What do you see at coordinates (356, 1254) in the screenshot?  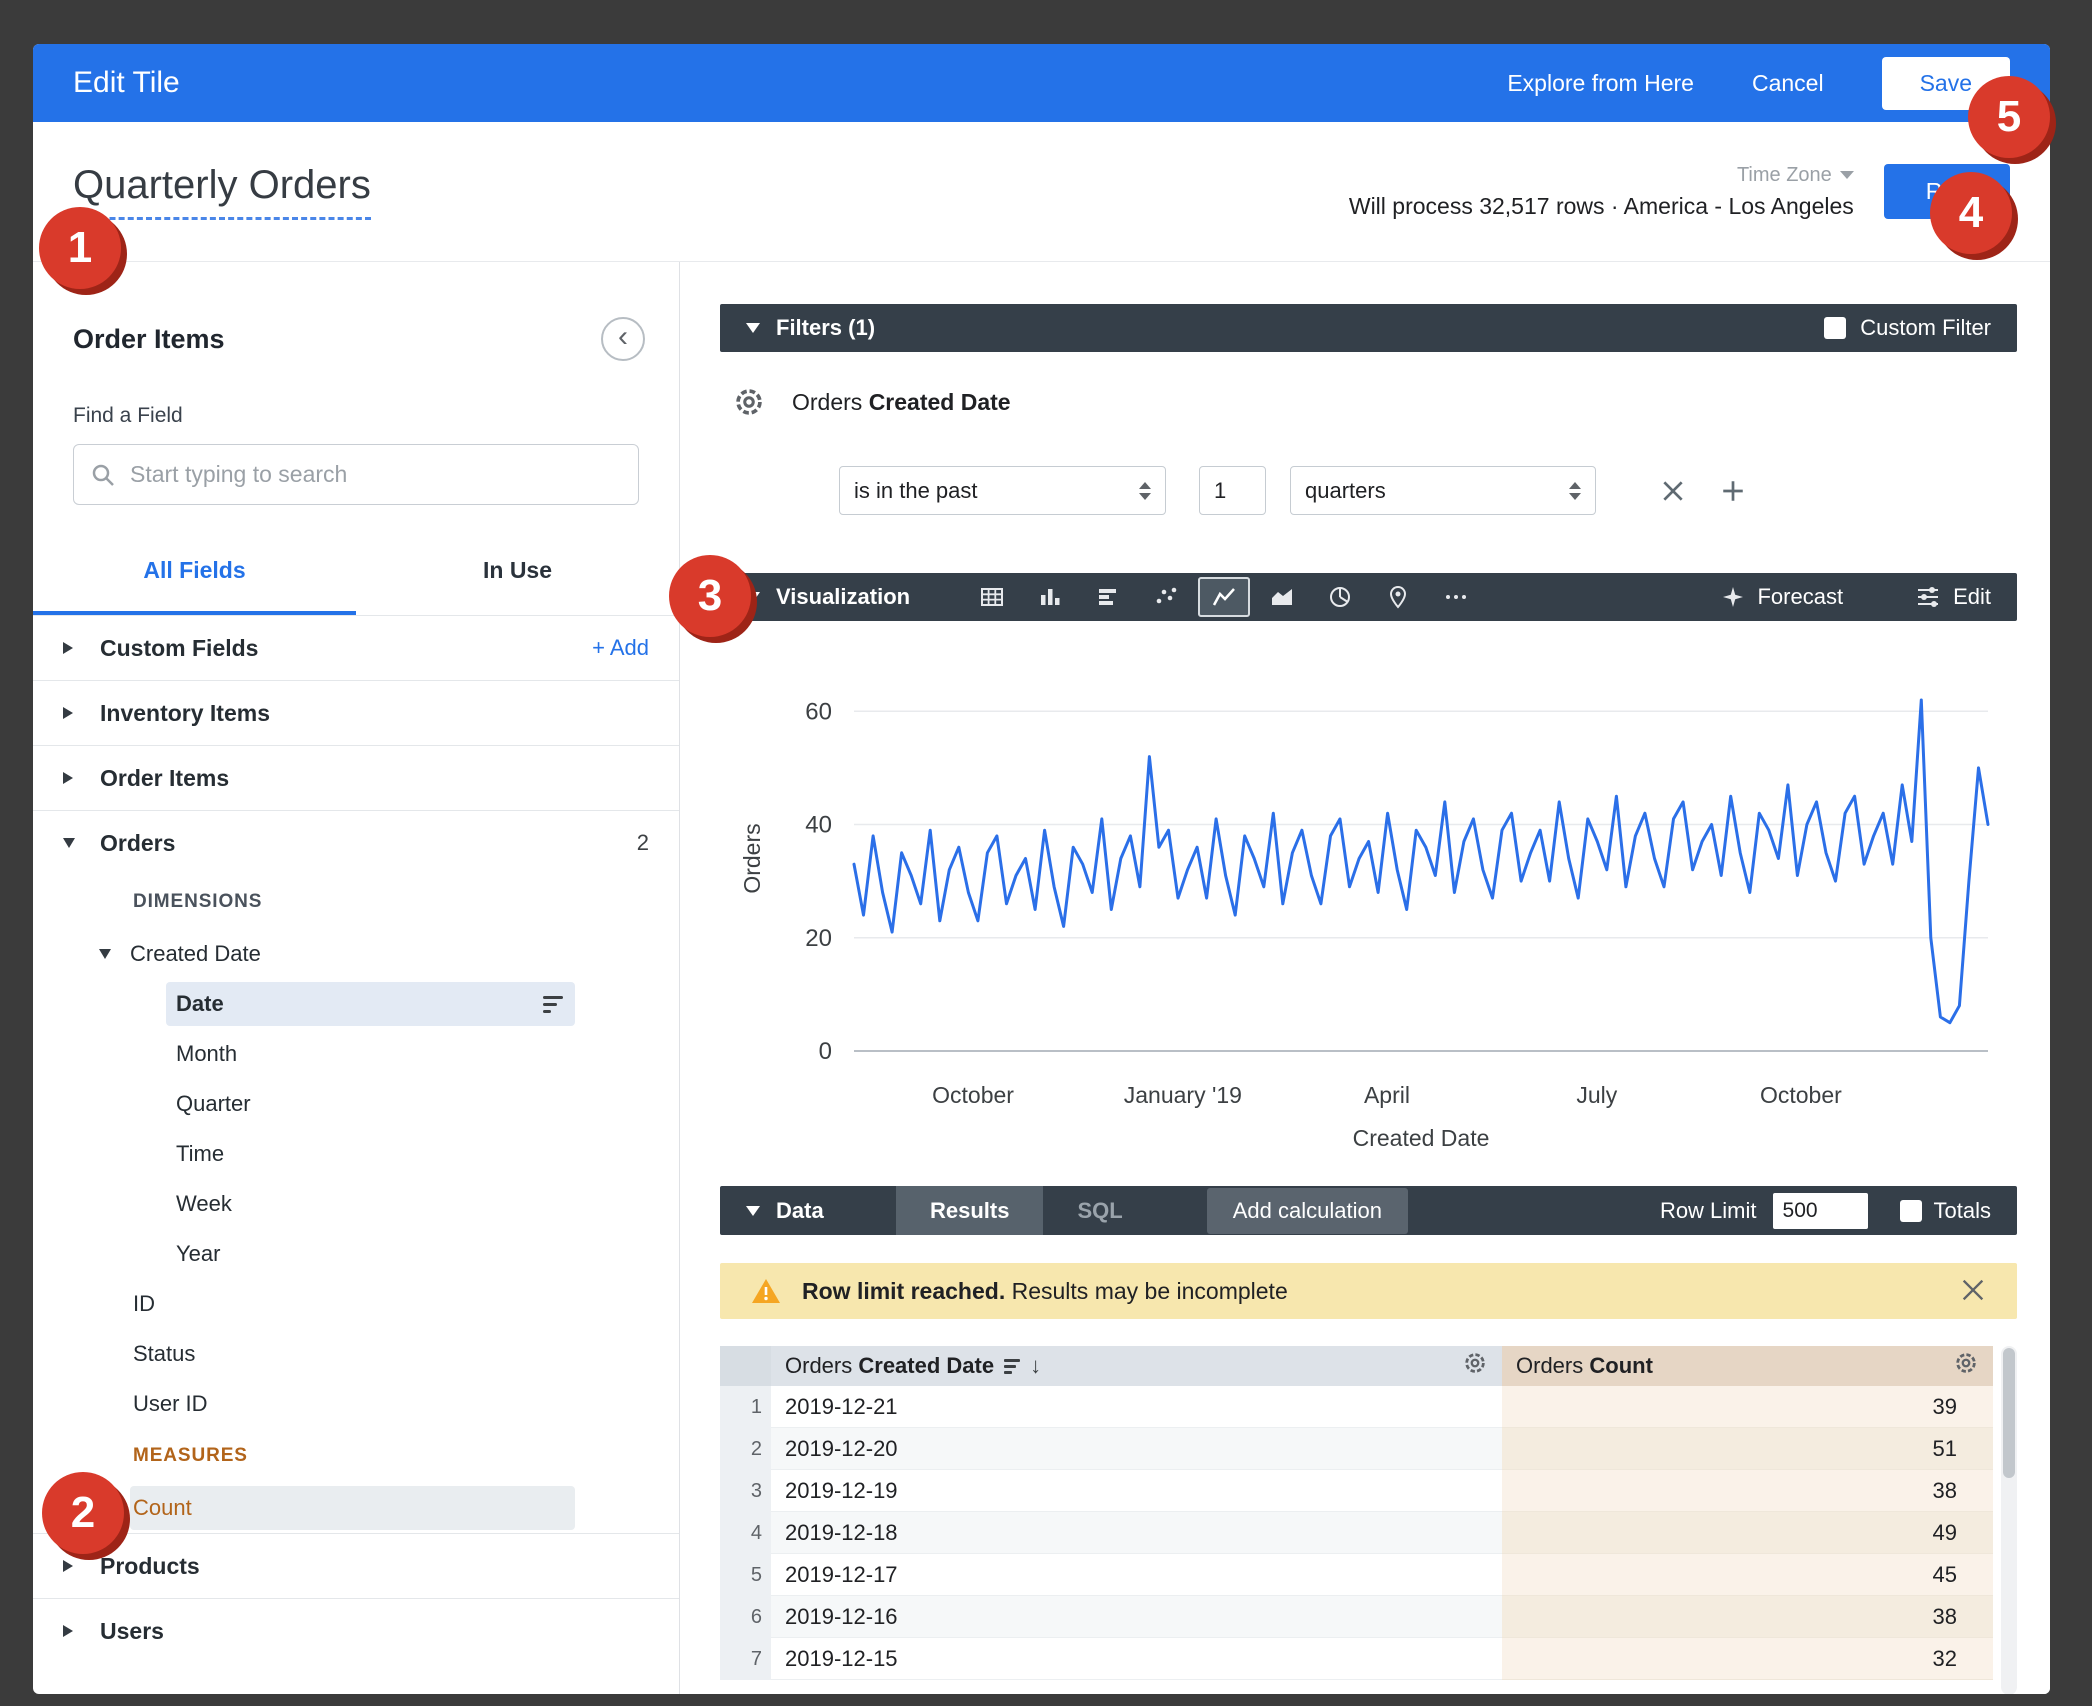 I see `sidebar-item-year: Year` at bounding box center [356, 1254].